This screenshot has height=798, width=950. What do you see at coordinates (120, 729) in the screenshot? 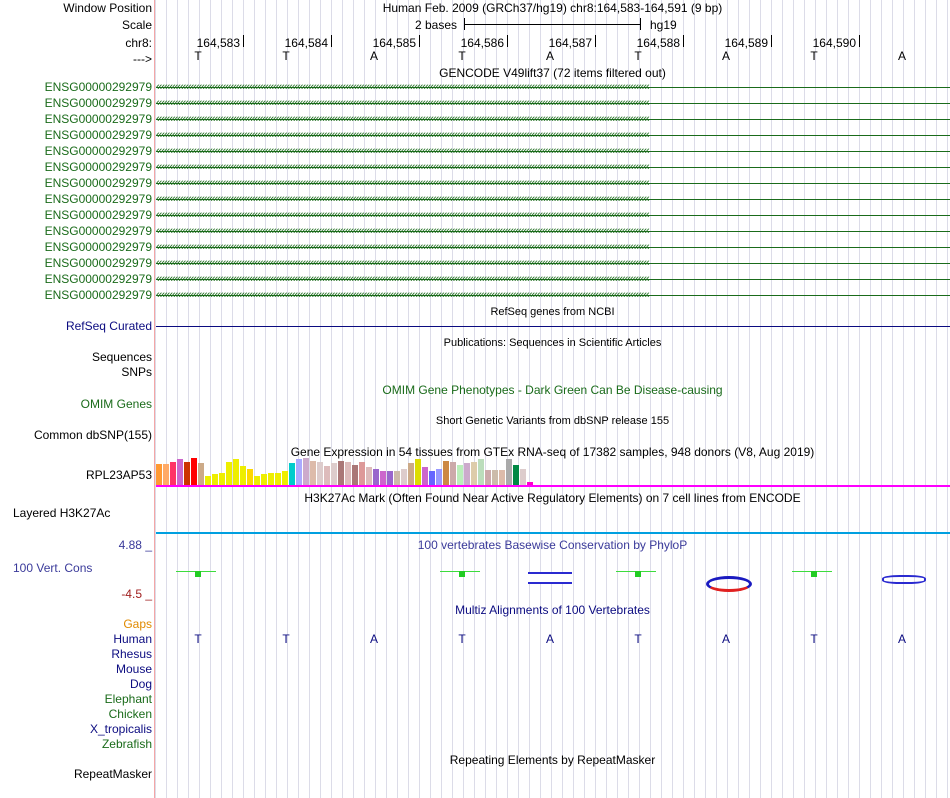
I see `multiz-species-label: X_tropicalis` at bounding box center [120, 729].